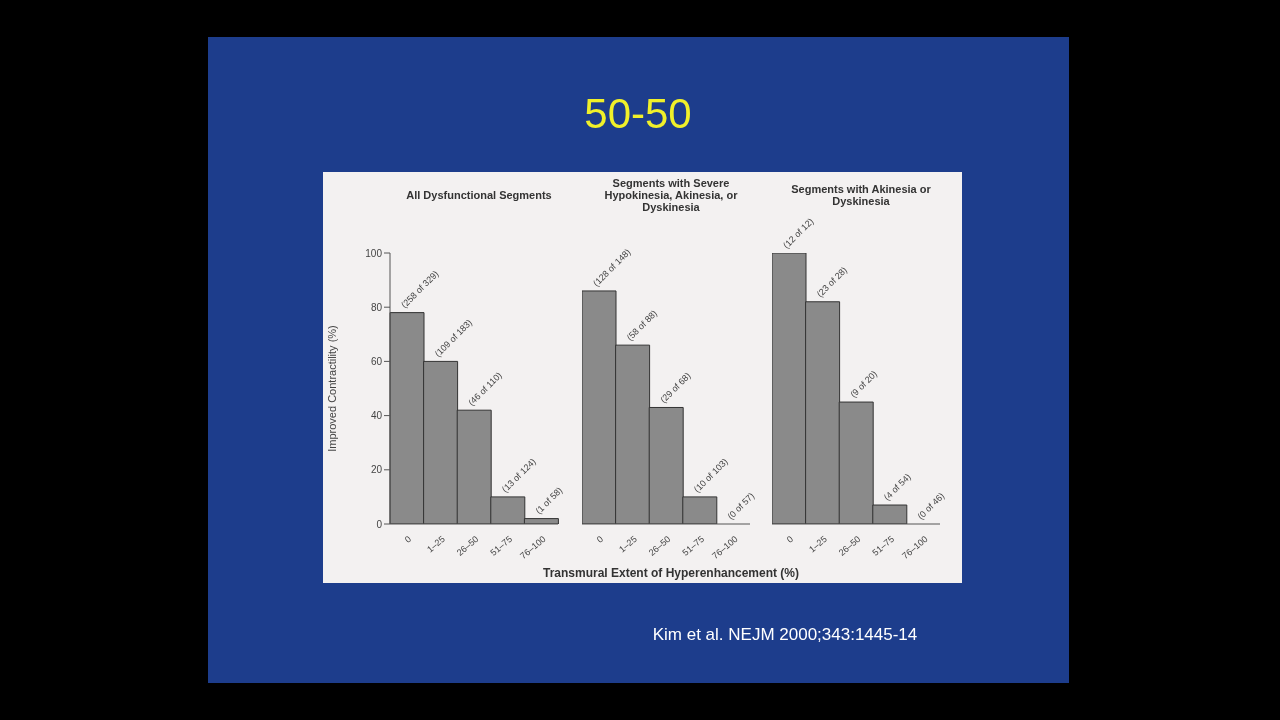 The width and height of the screenshot is (1280, 720). I want to click on text: (12 of 12), so click(798, 233).